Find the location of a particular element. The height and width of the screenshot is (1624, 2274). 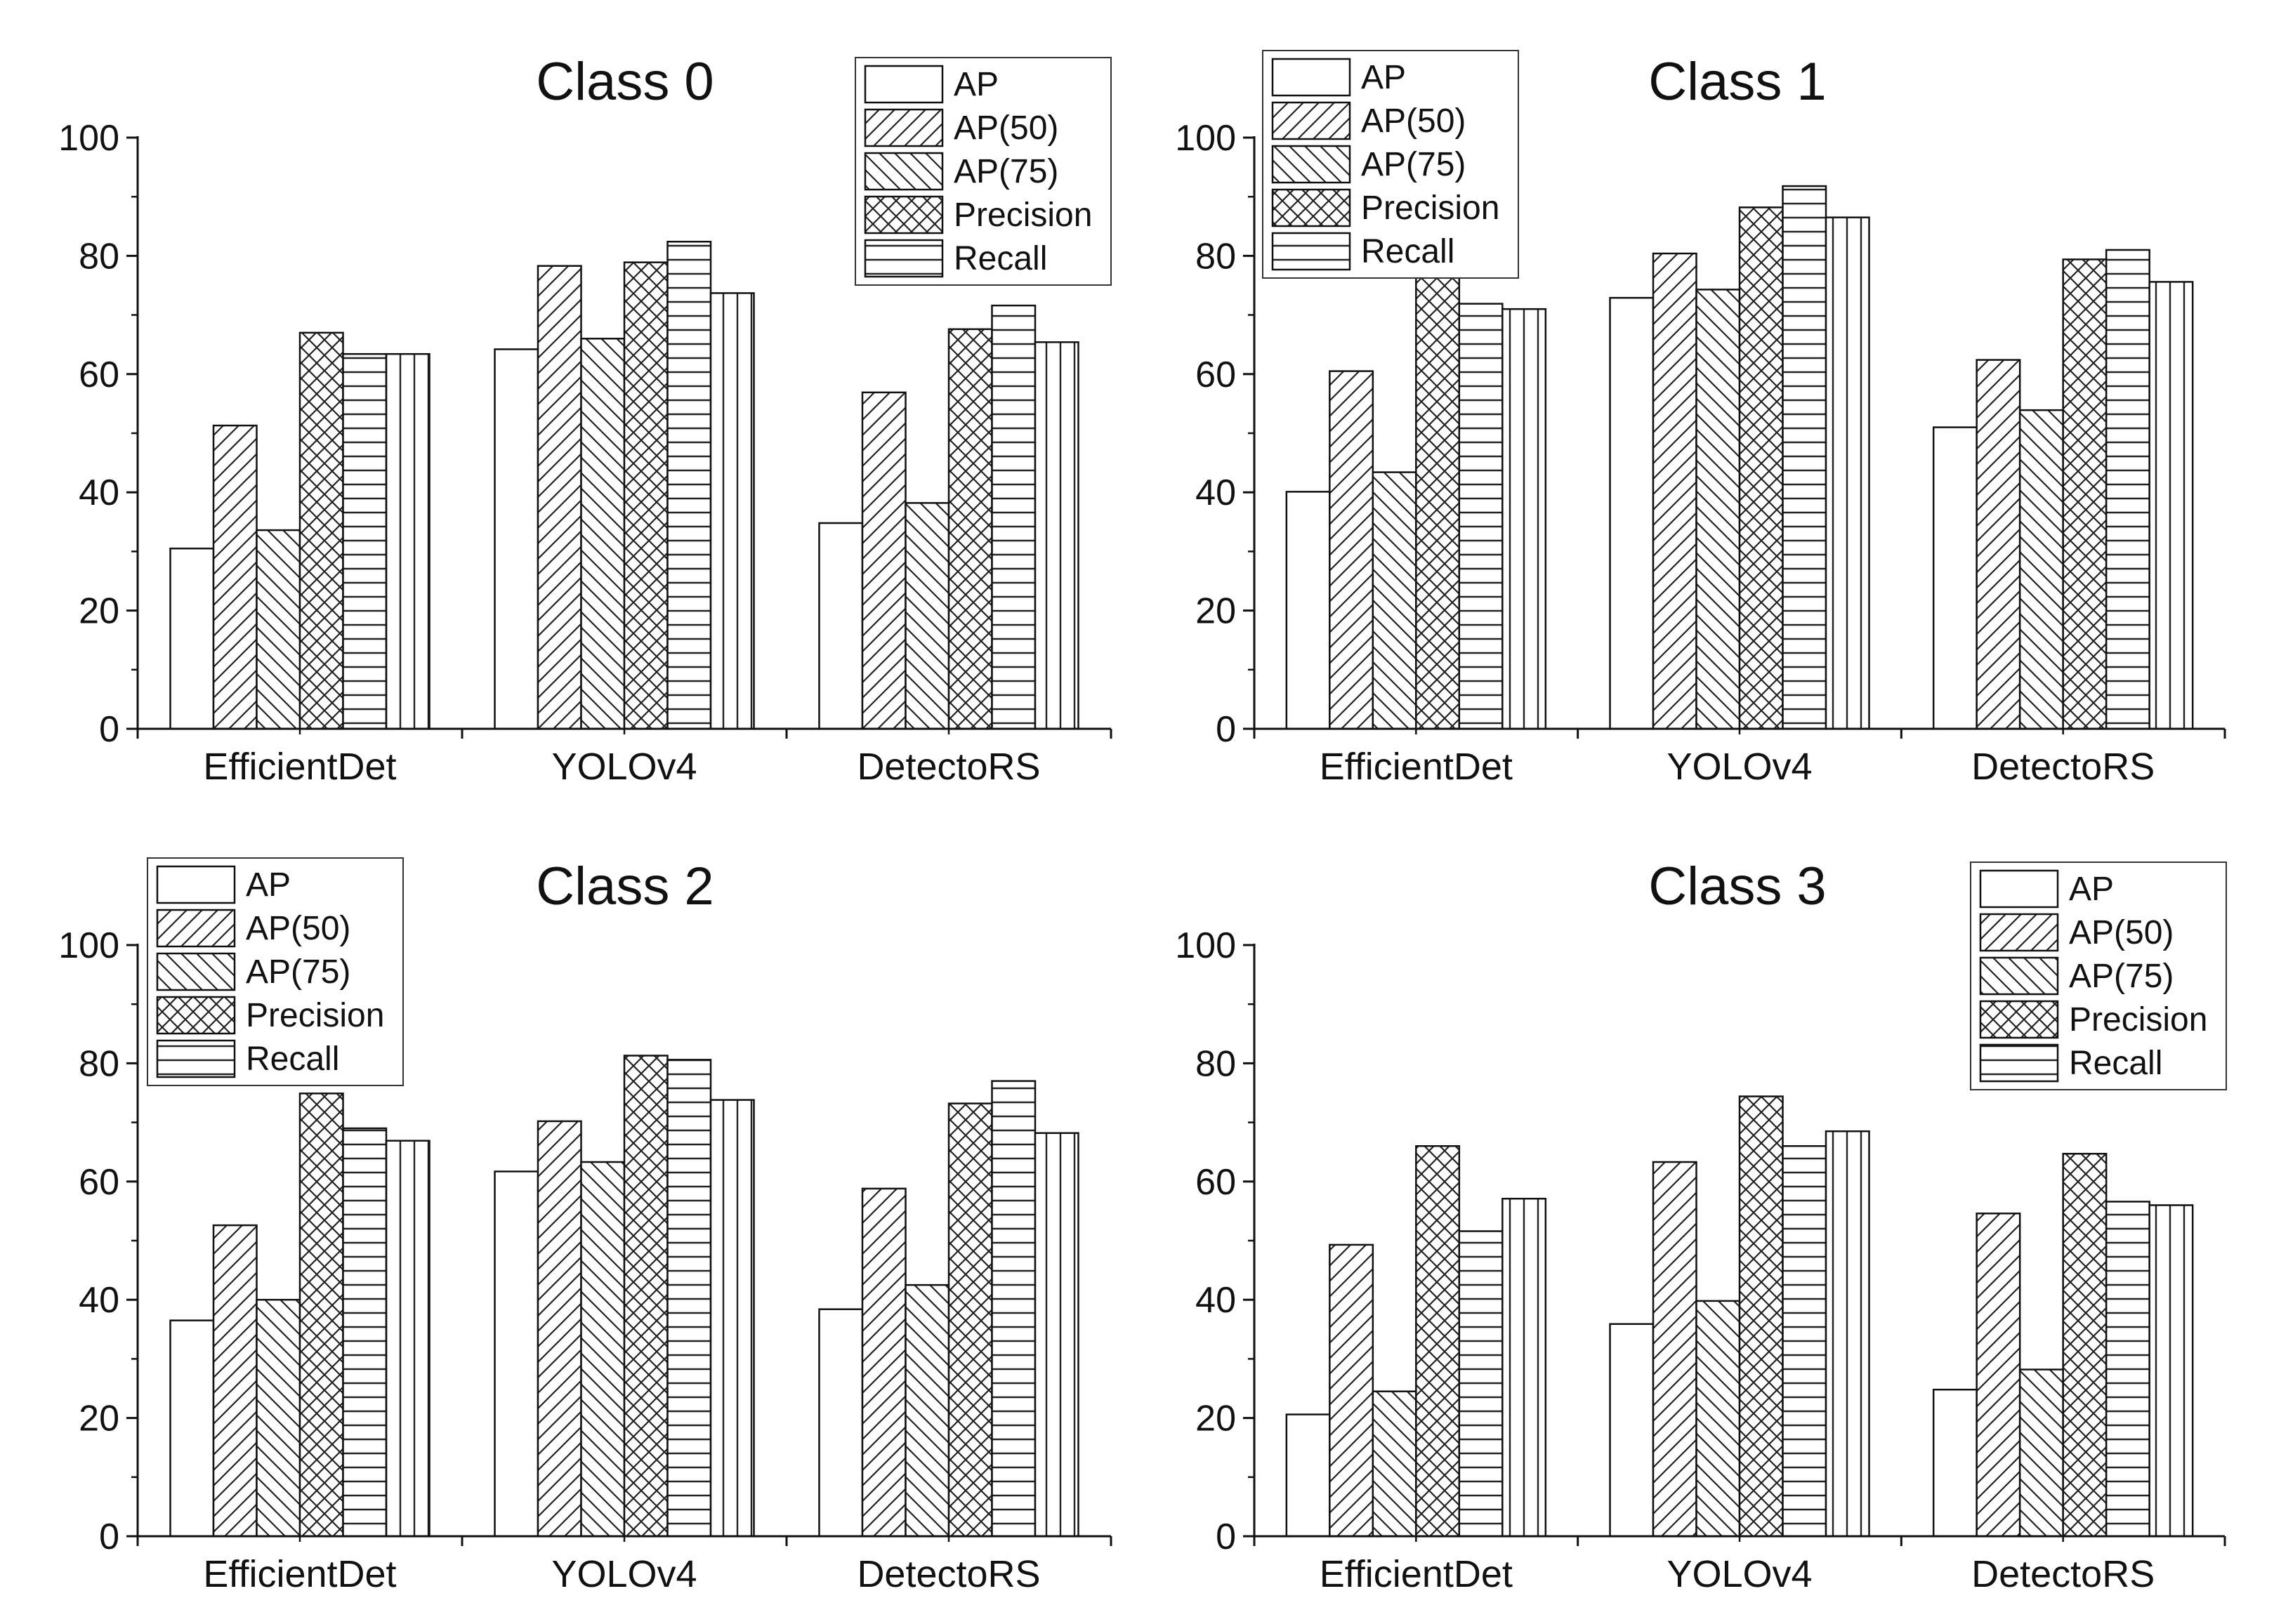

bar-ap-50-yolov4 is located at coordinates (559, 1329).